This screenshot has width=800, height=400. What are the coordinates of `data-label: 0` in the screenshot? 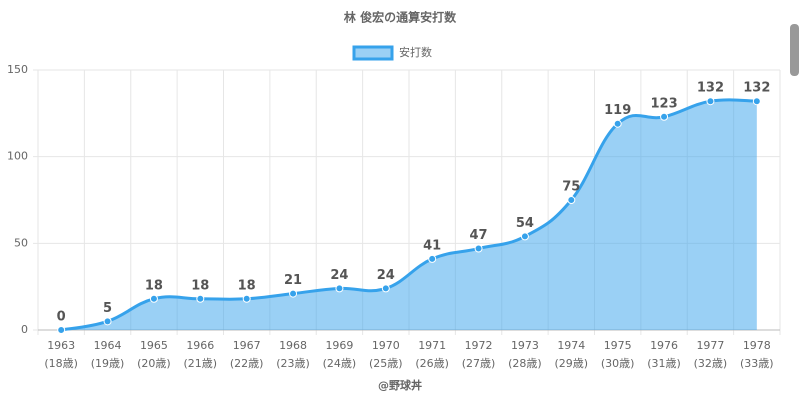 It's located at (61, 317).